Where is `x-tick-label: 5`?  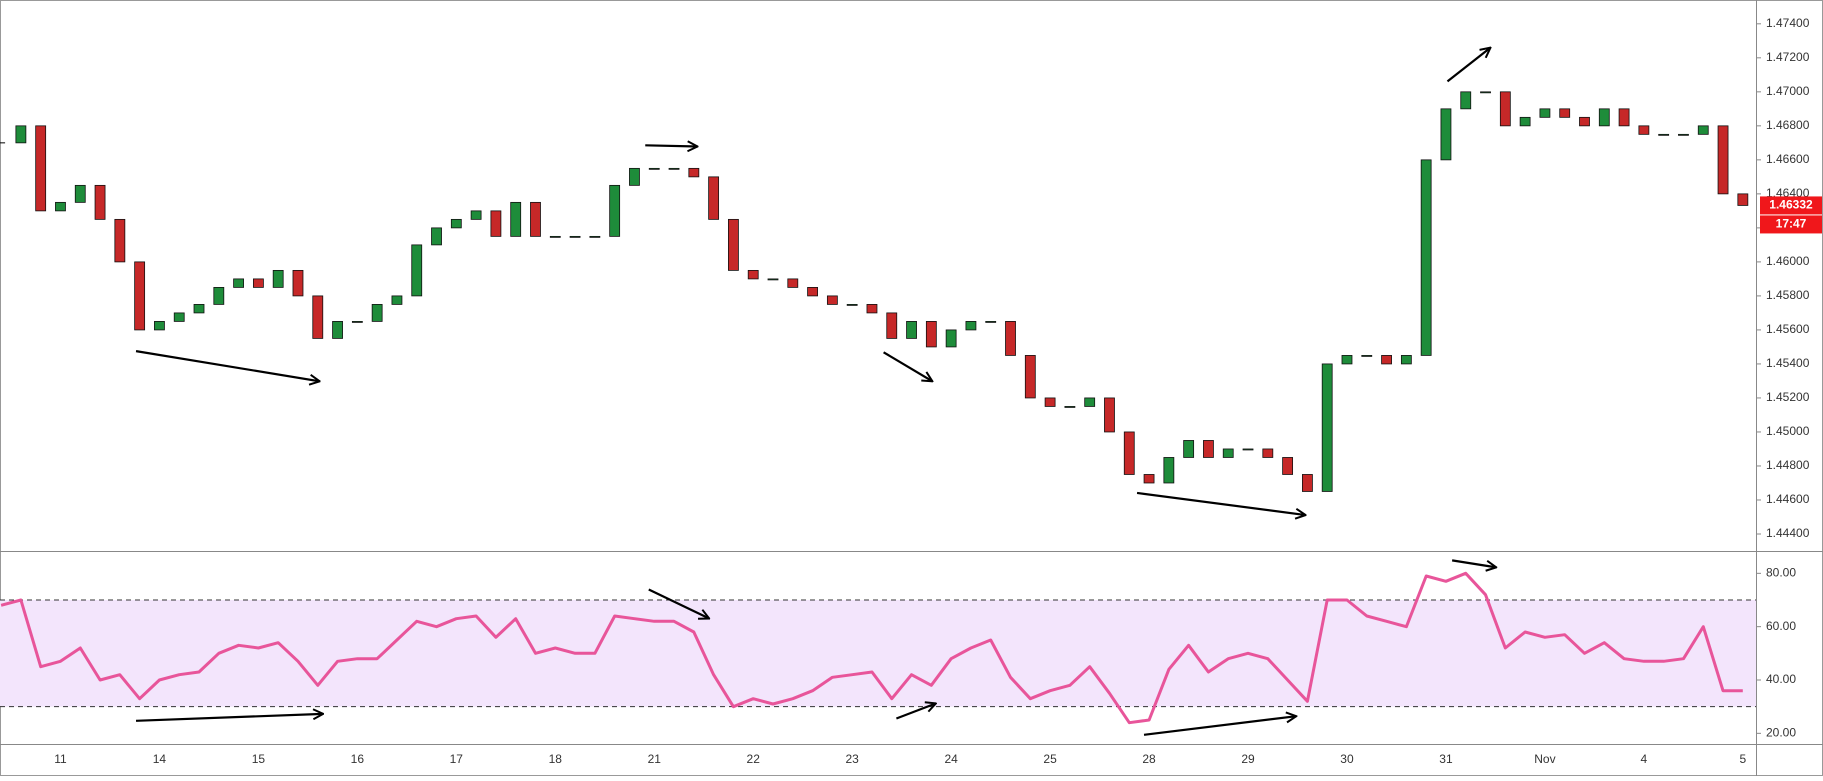
x-tick-label: 5 is located at coordinates (1742, 759).